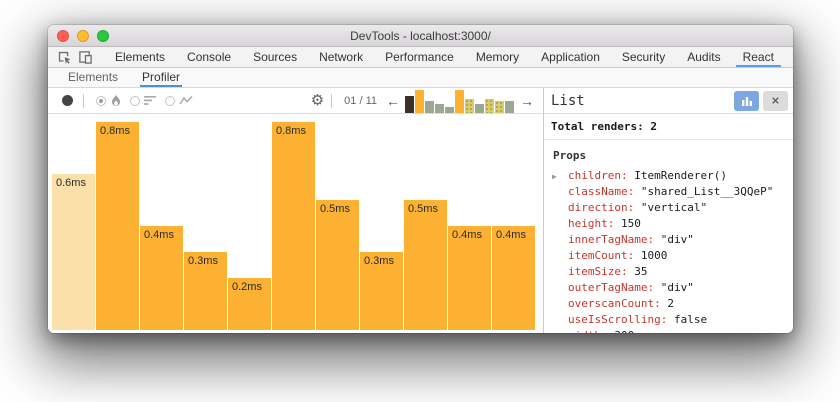 The height and width of the screenshot is (402, 840). I want to click on prop-row-direction: direction: "vertical", so click(668, 208).